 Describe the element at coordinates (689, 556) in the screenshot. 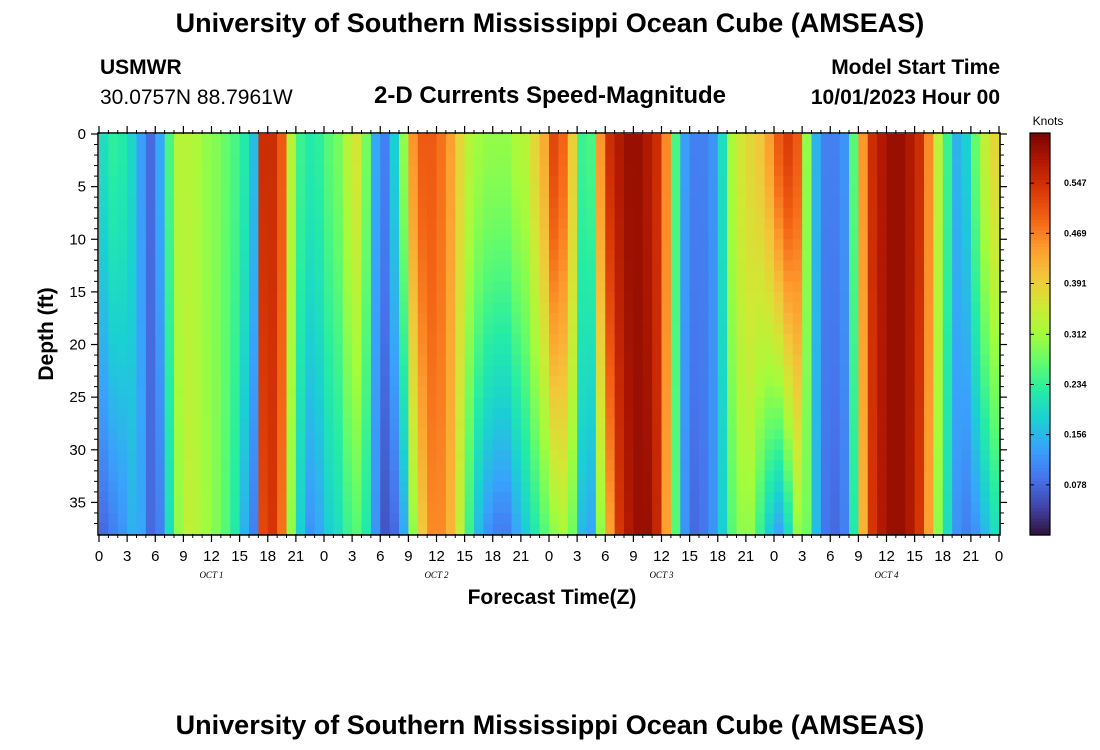

I see `x-tick-label: 15` at that location.